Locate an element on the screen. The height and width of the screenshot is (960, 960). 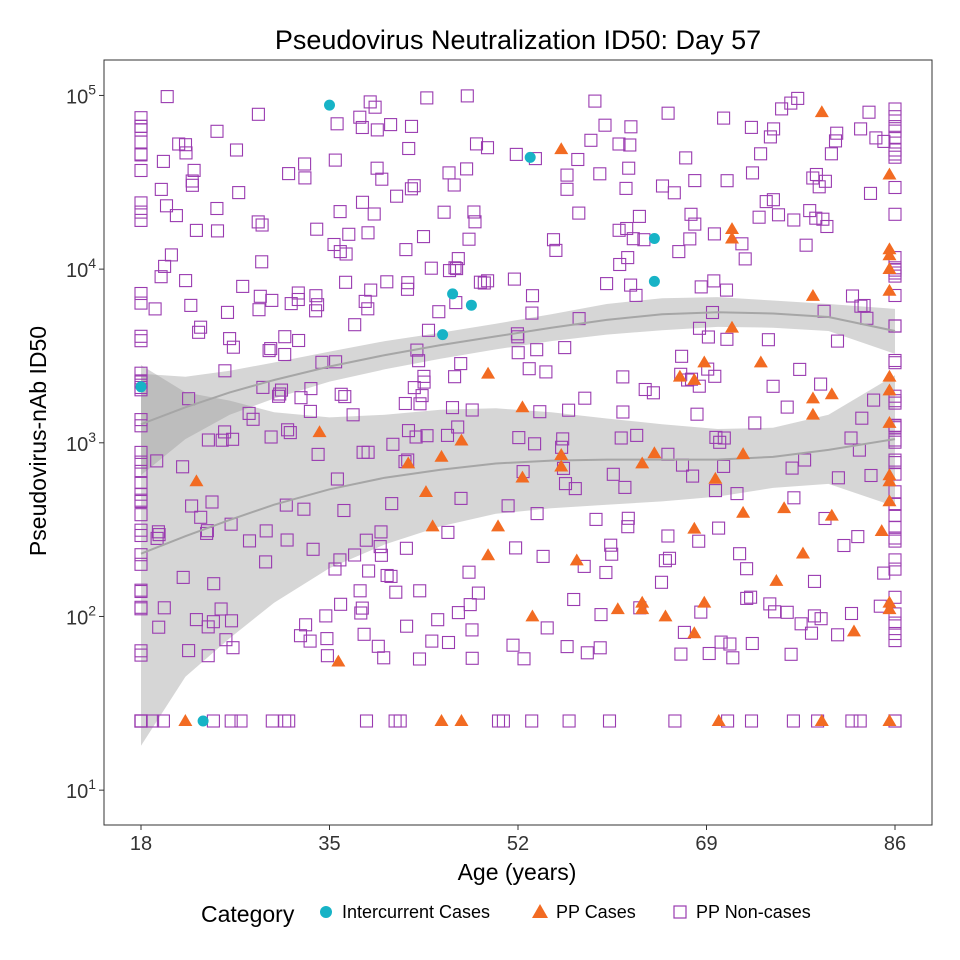
legend-title: Category is located at coordinates (248, 914).